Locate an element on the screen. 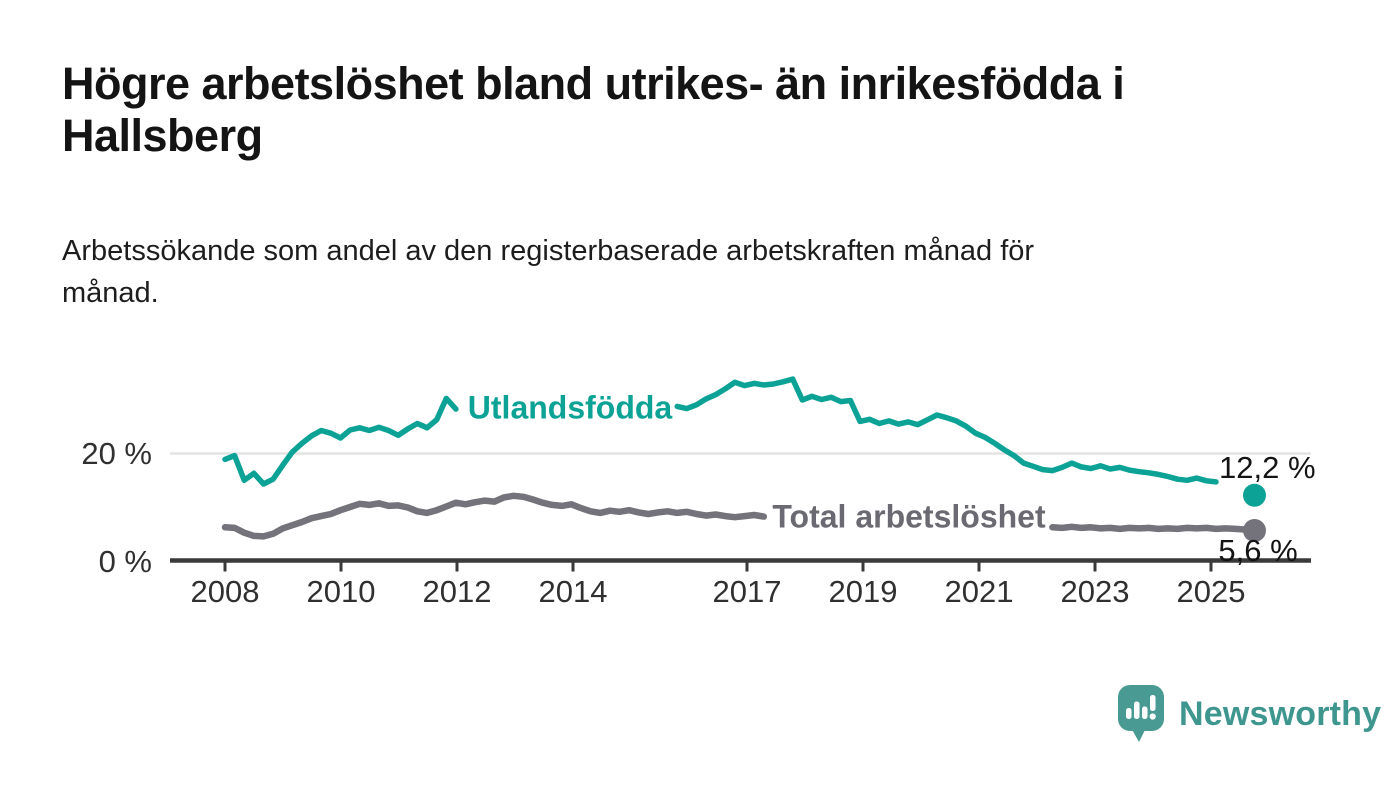 Image resolution: width=1400 pixels, height=794 pixels. end-dot-total-arbetsloshet is located at coordinates (1254, 531).